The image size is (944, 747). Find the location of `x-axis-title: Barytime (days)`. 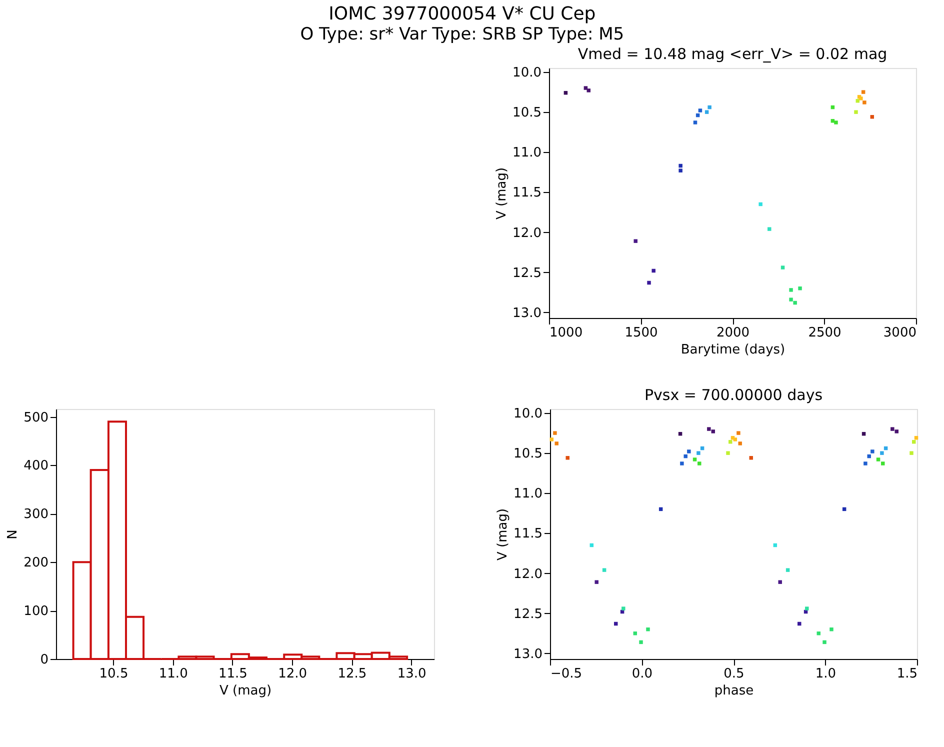

x-axis-title: Barytime (days) is located at coordinates (733, 350).